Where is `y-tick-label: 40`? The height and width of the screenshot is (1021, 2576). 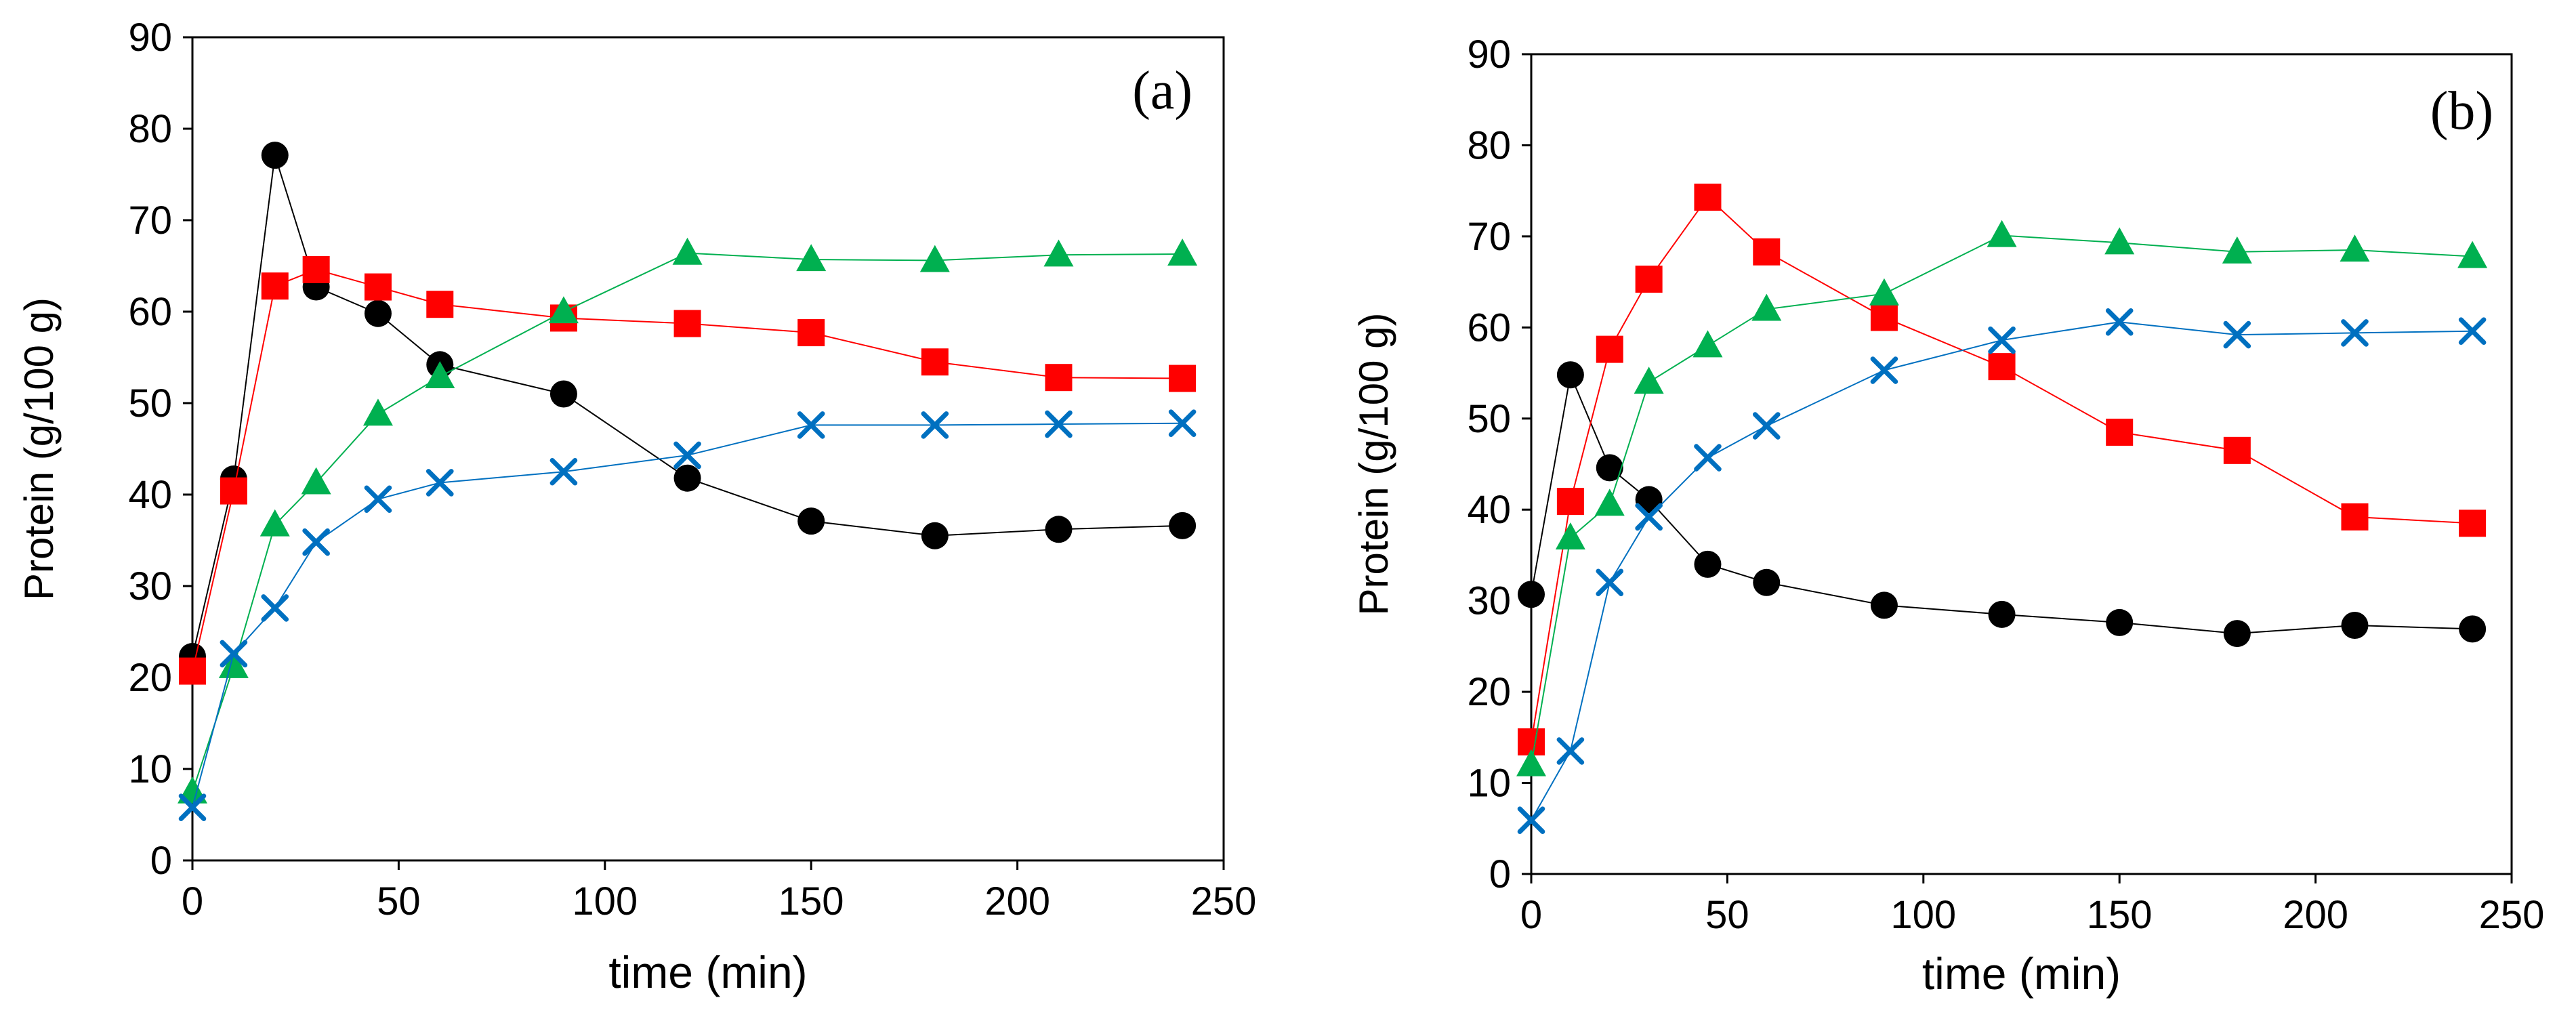 y-tick-label: 40 is located at coordinates (1489, 510).